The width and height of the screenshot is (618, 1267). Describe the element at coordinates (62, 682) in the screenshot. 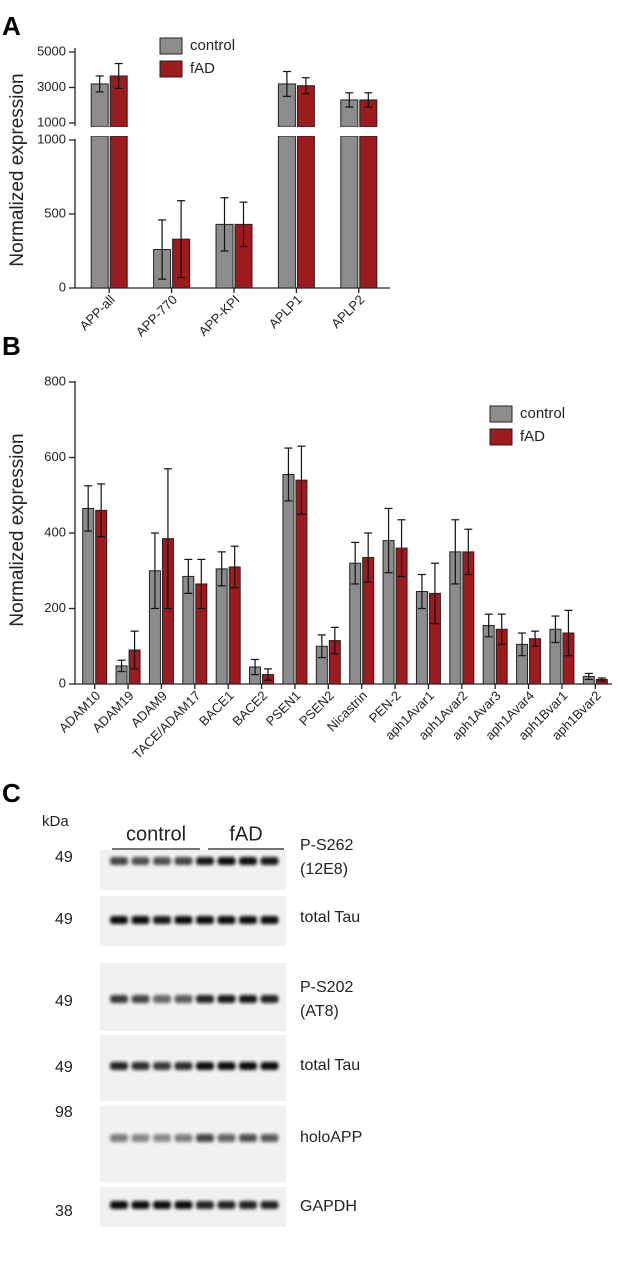

I see `y-tick-label: 0` at that location.